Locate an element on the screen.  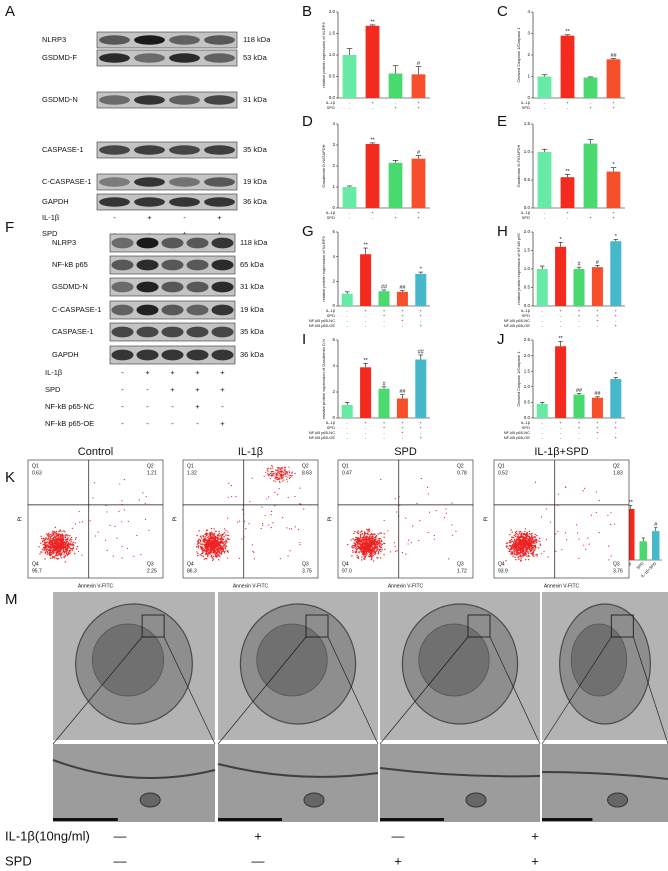
tem-organelle is located at coordinates (618, 800).